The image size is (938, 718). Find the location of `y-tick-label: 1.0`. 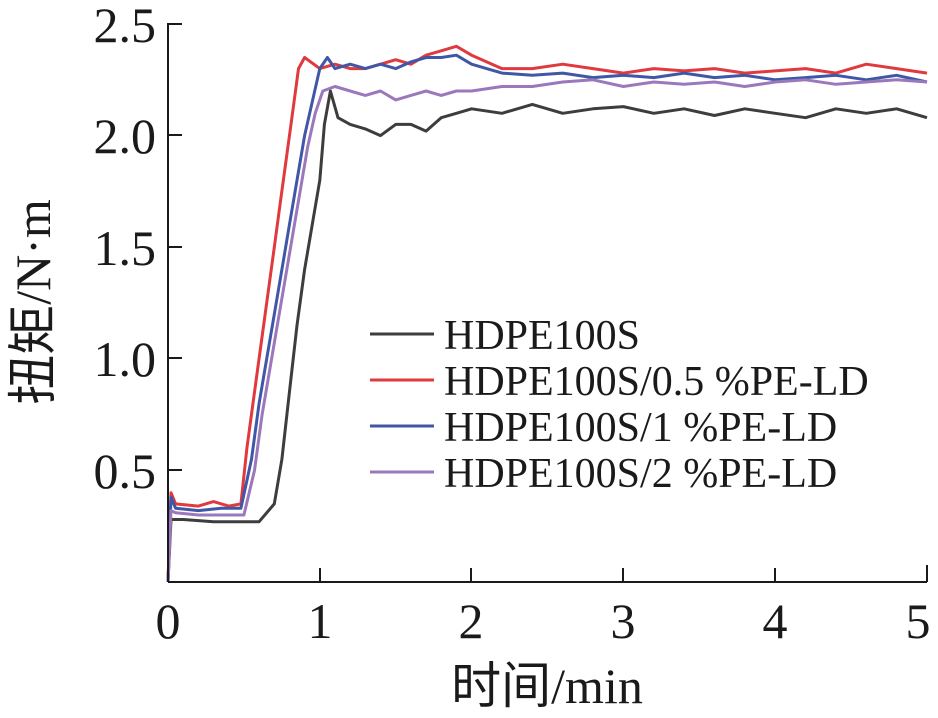

y-tick-label: 1.0 is located at coordinates (125, 359).